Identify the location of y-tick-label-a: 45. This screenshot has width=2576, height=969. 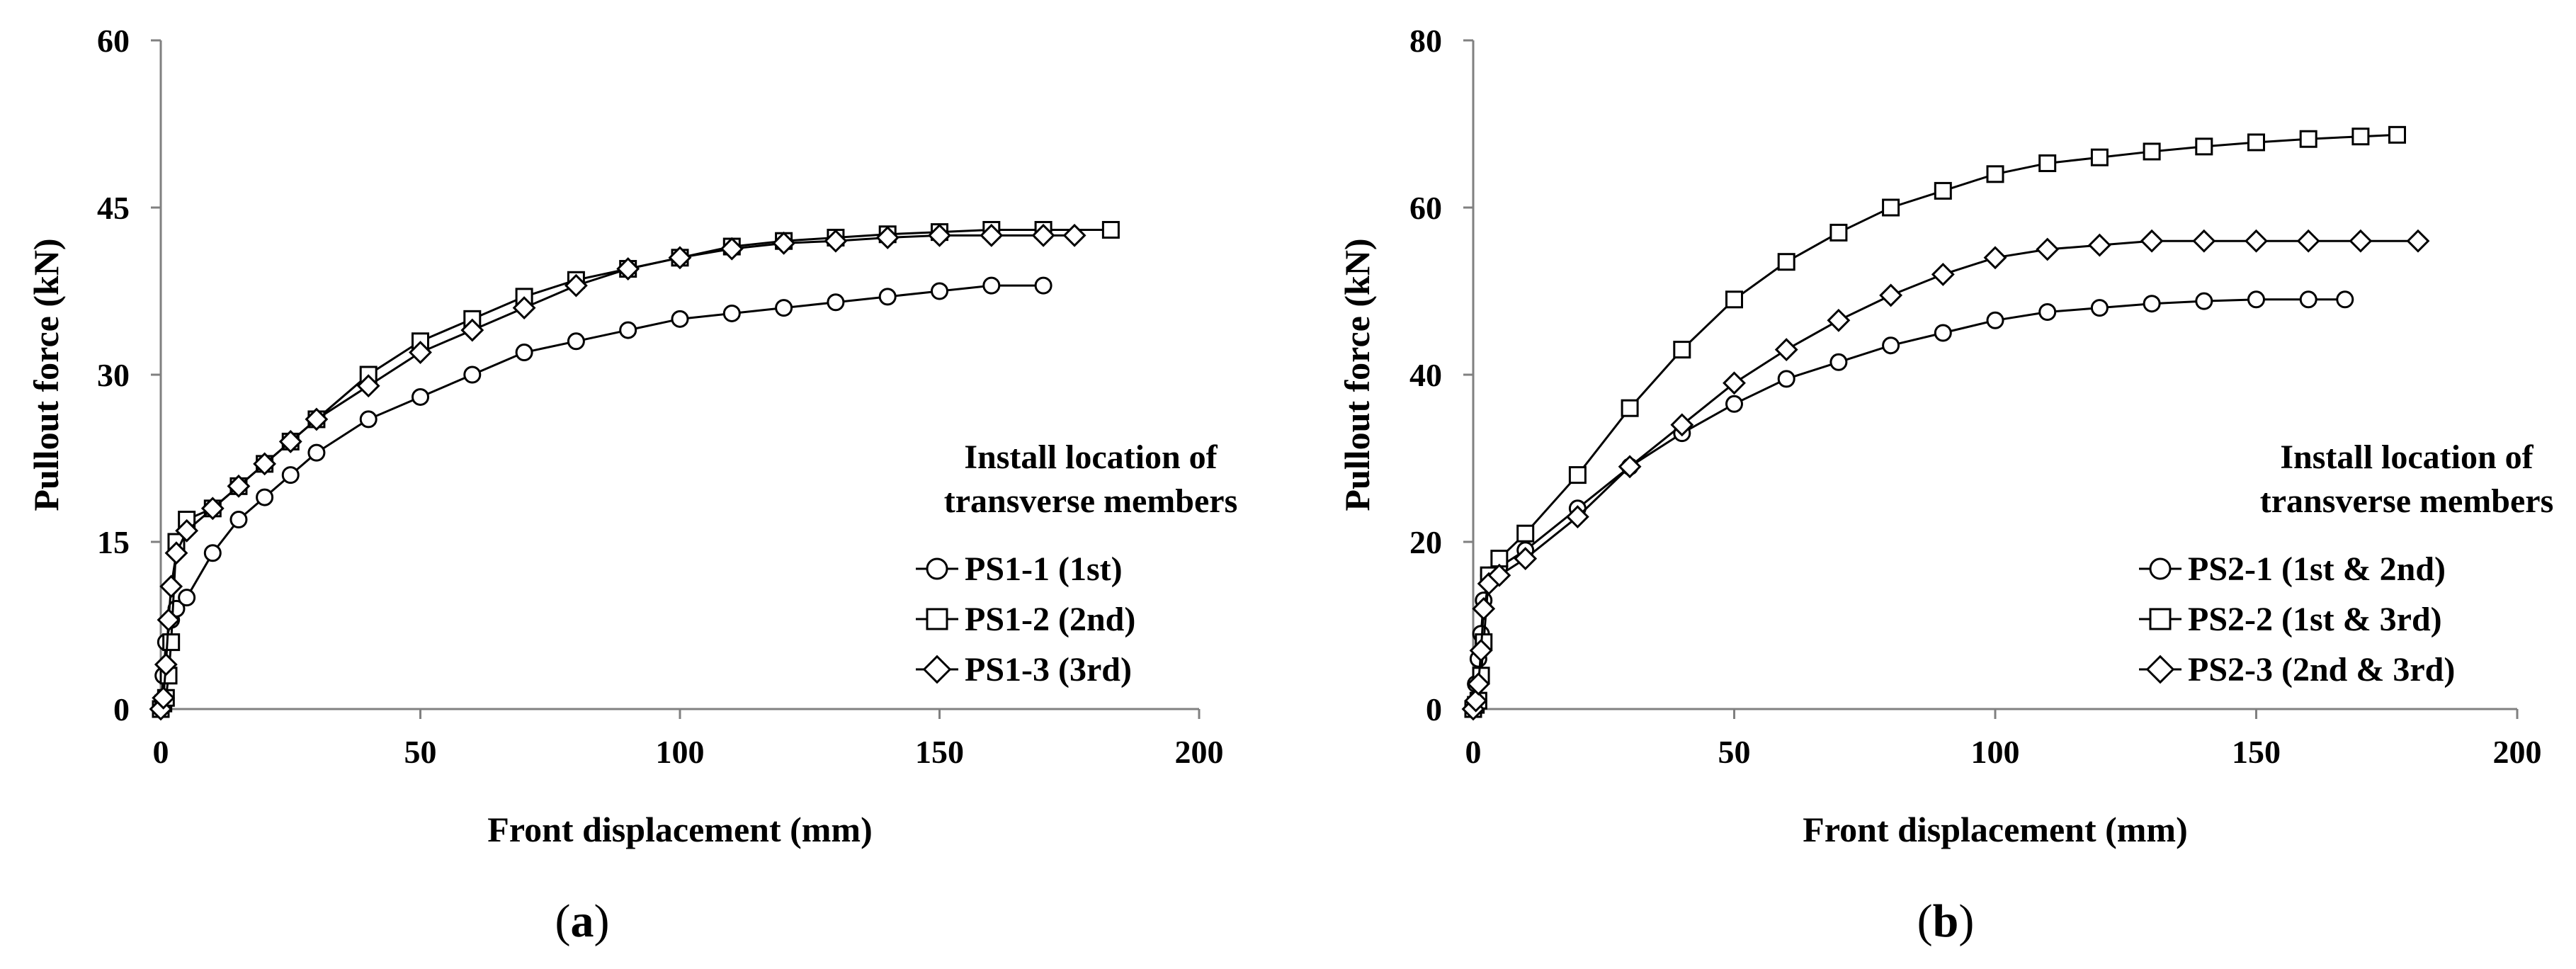
(113, 208).